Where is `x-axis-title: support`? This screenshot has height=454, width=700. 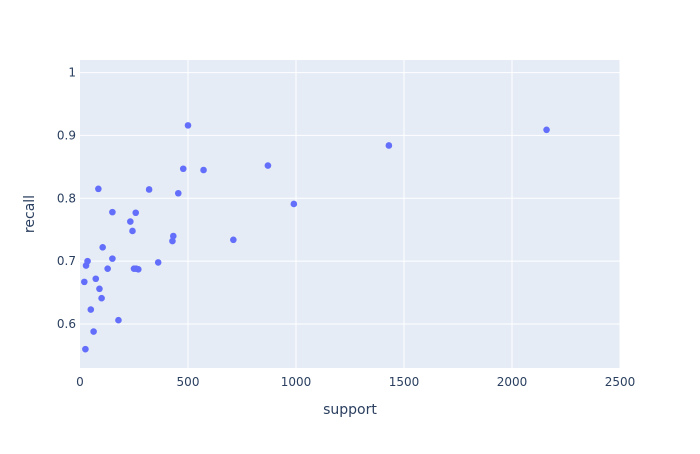 x-axis-title: support is located at coordinates (350, 410).